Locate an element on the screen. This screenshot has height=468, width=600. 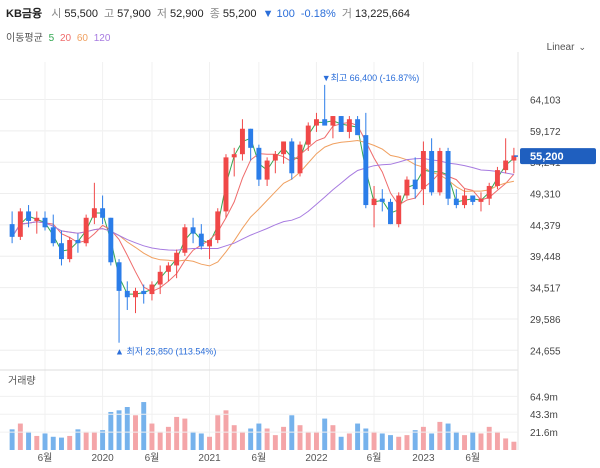
ma-120: 120 is located at coordinates (102, 38).